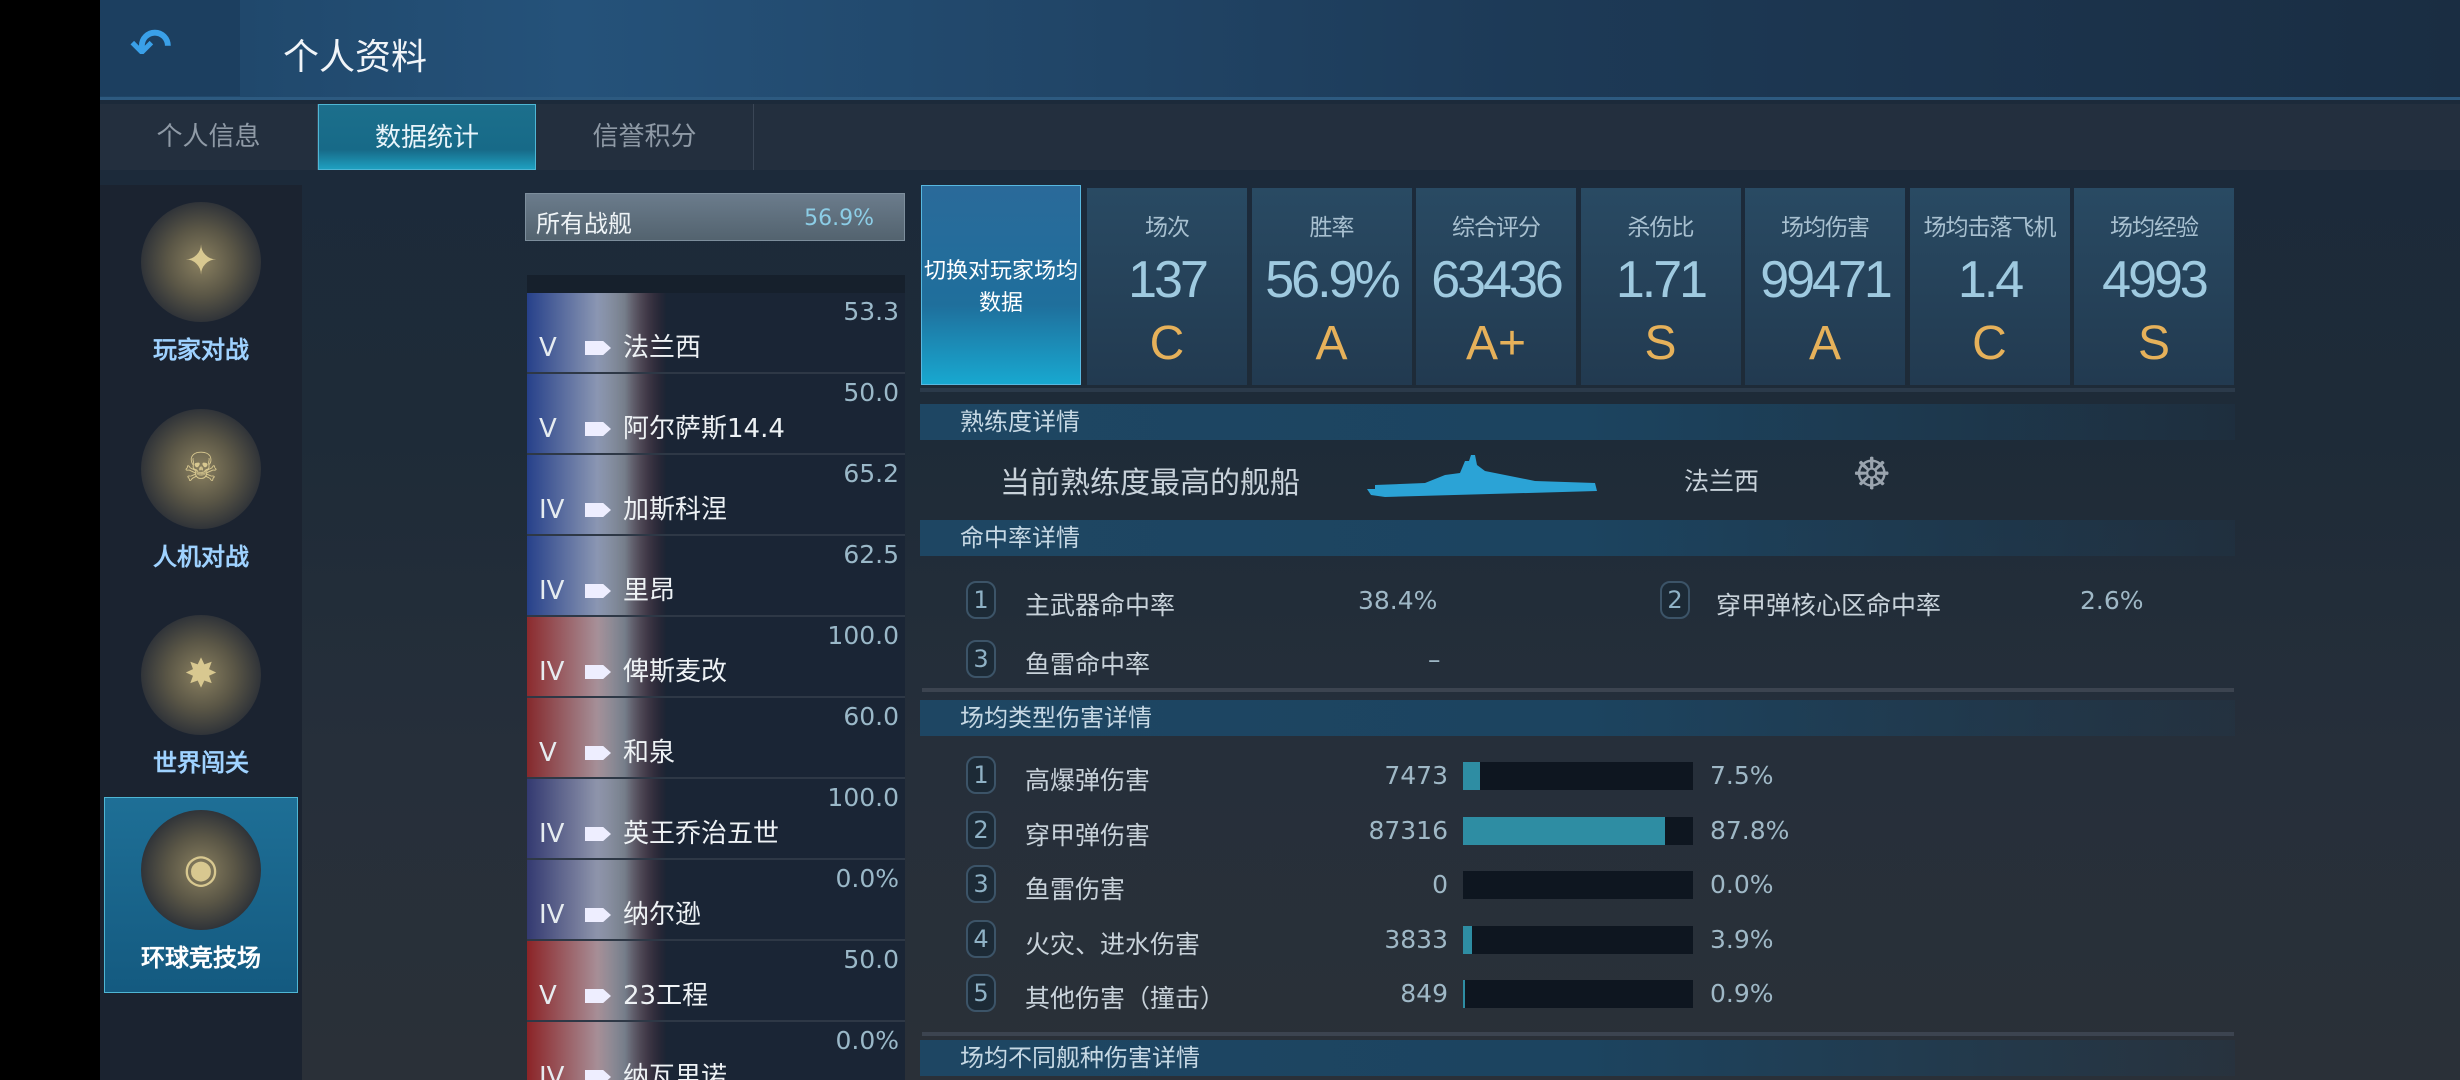 This screenshot has height=1080, width=2460. What do you see at coordinates (1088, 780) in the screenshot?
I see `damage-label: 高爆弹伤害` at bounding box center [1088, 780].